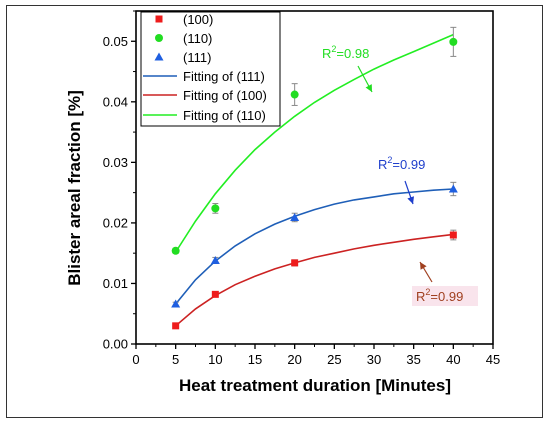  Describe the element at coordinates (115, 222) in the screenshot. I see `y-tick-label: 0.02` at that location.